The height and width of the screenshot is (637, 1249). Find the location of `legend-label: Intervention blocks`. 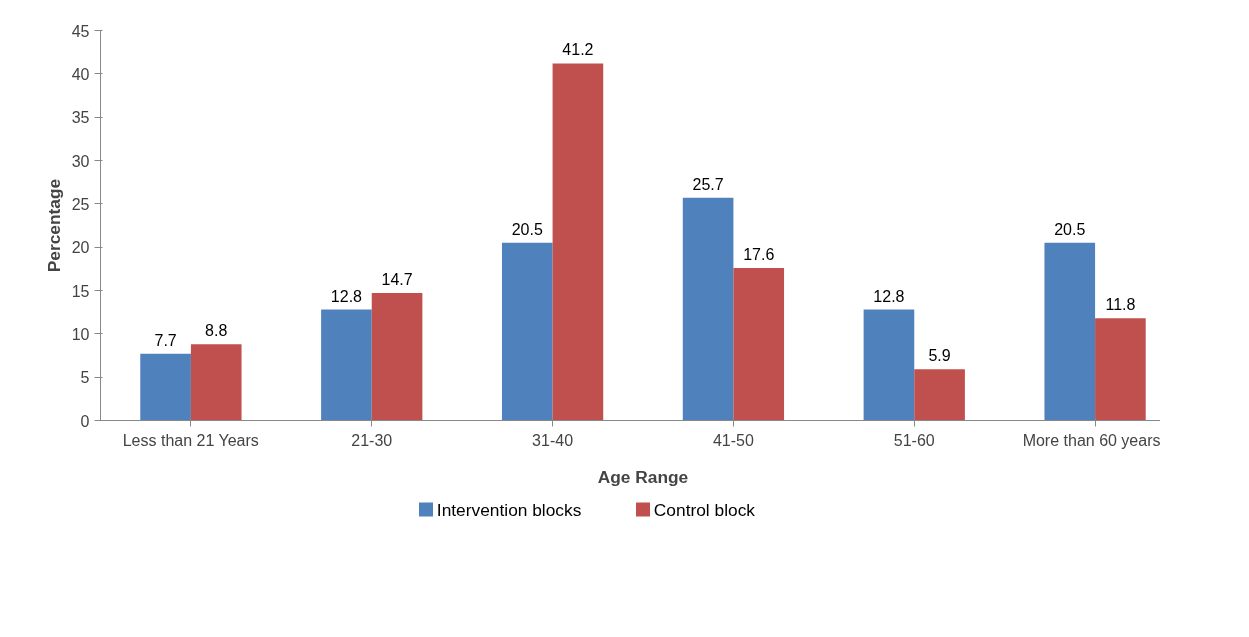

legend-label: Intervention blocks is located at coordinates (509, 509).